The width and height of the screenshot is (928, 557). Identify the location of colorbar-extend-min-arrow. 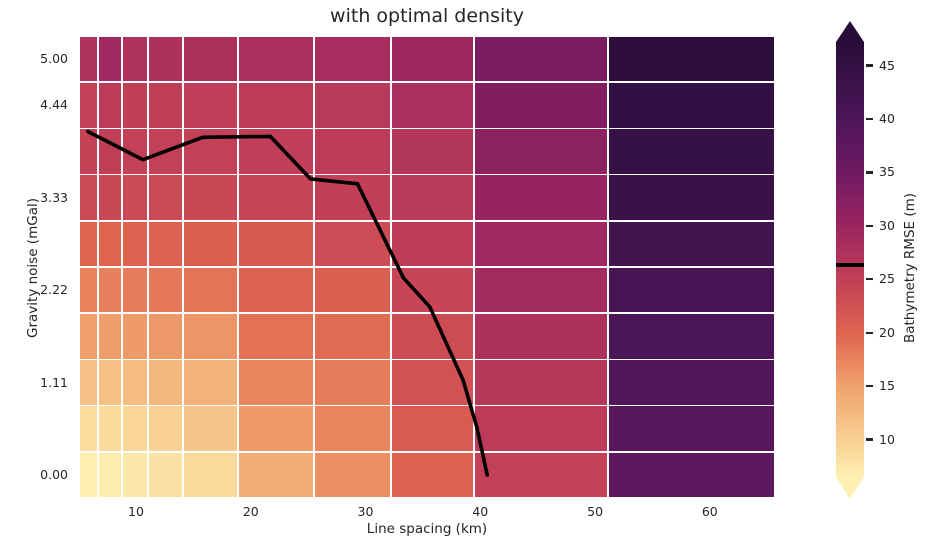
(850, 488).